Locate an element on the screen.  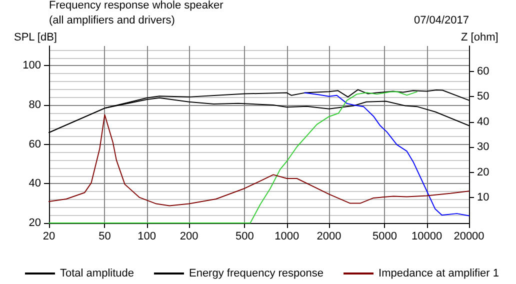
y-tick-label: 80 is located at coordinates (34, 105).